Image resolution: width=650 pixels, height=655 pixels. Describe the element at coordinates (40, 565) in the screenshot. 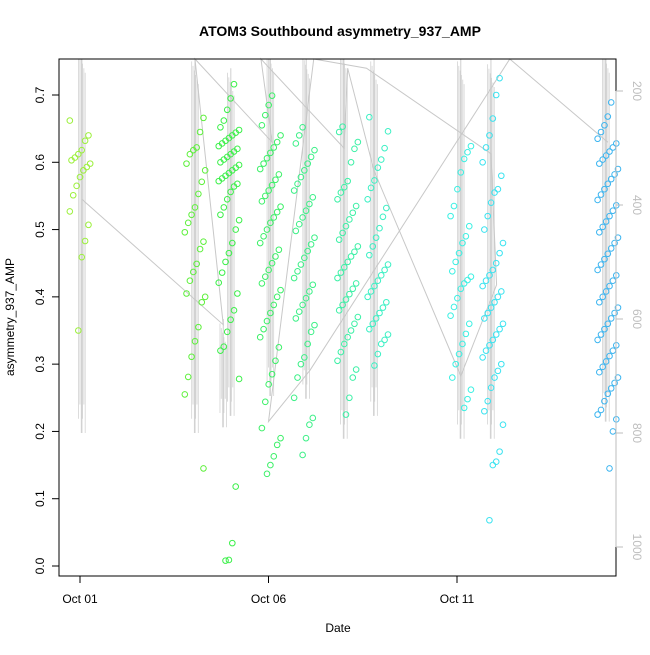

I see `y-tick-label: 0.0` at that location.